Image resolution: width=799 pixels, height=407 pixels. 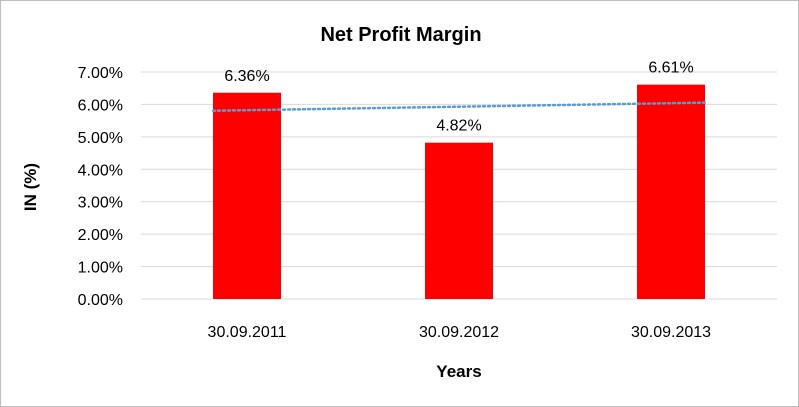 I want to click on x-tick-label: 30.09.2012, so click(x=459, y=332).